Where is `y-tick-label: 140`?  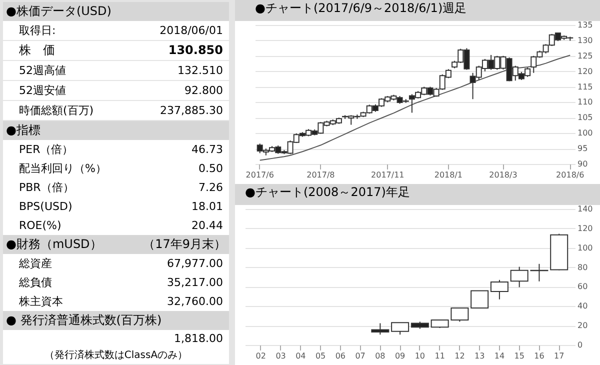 y-tick-label: 140 is located at coordinates (585, 209).